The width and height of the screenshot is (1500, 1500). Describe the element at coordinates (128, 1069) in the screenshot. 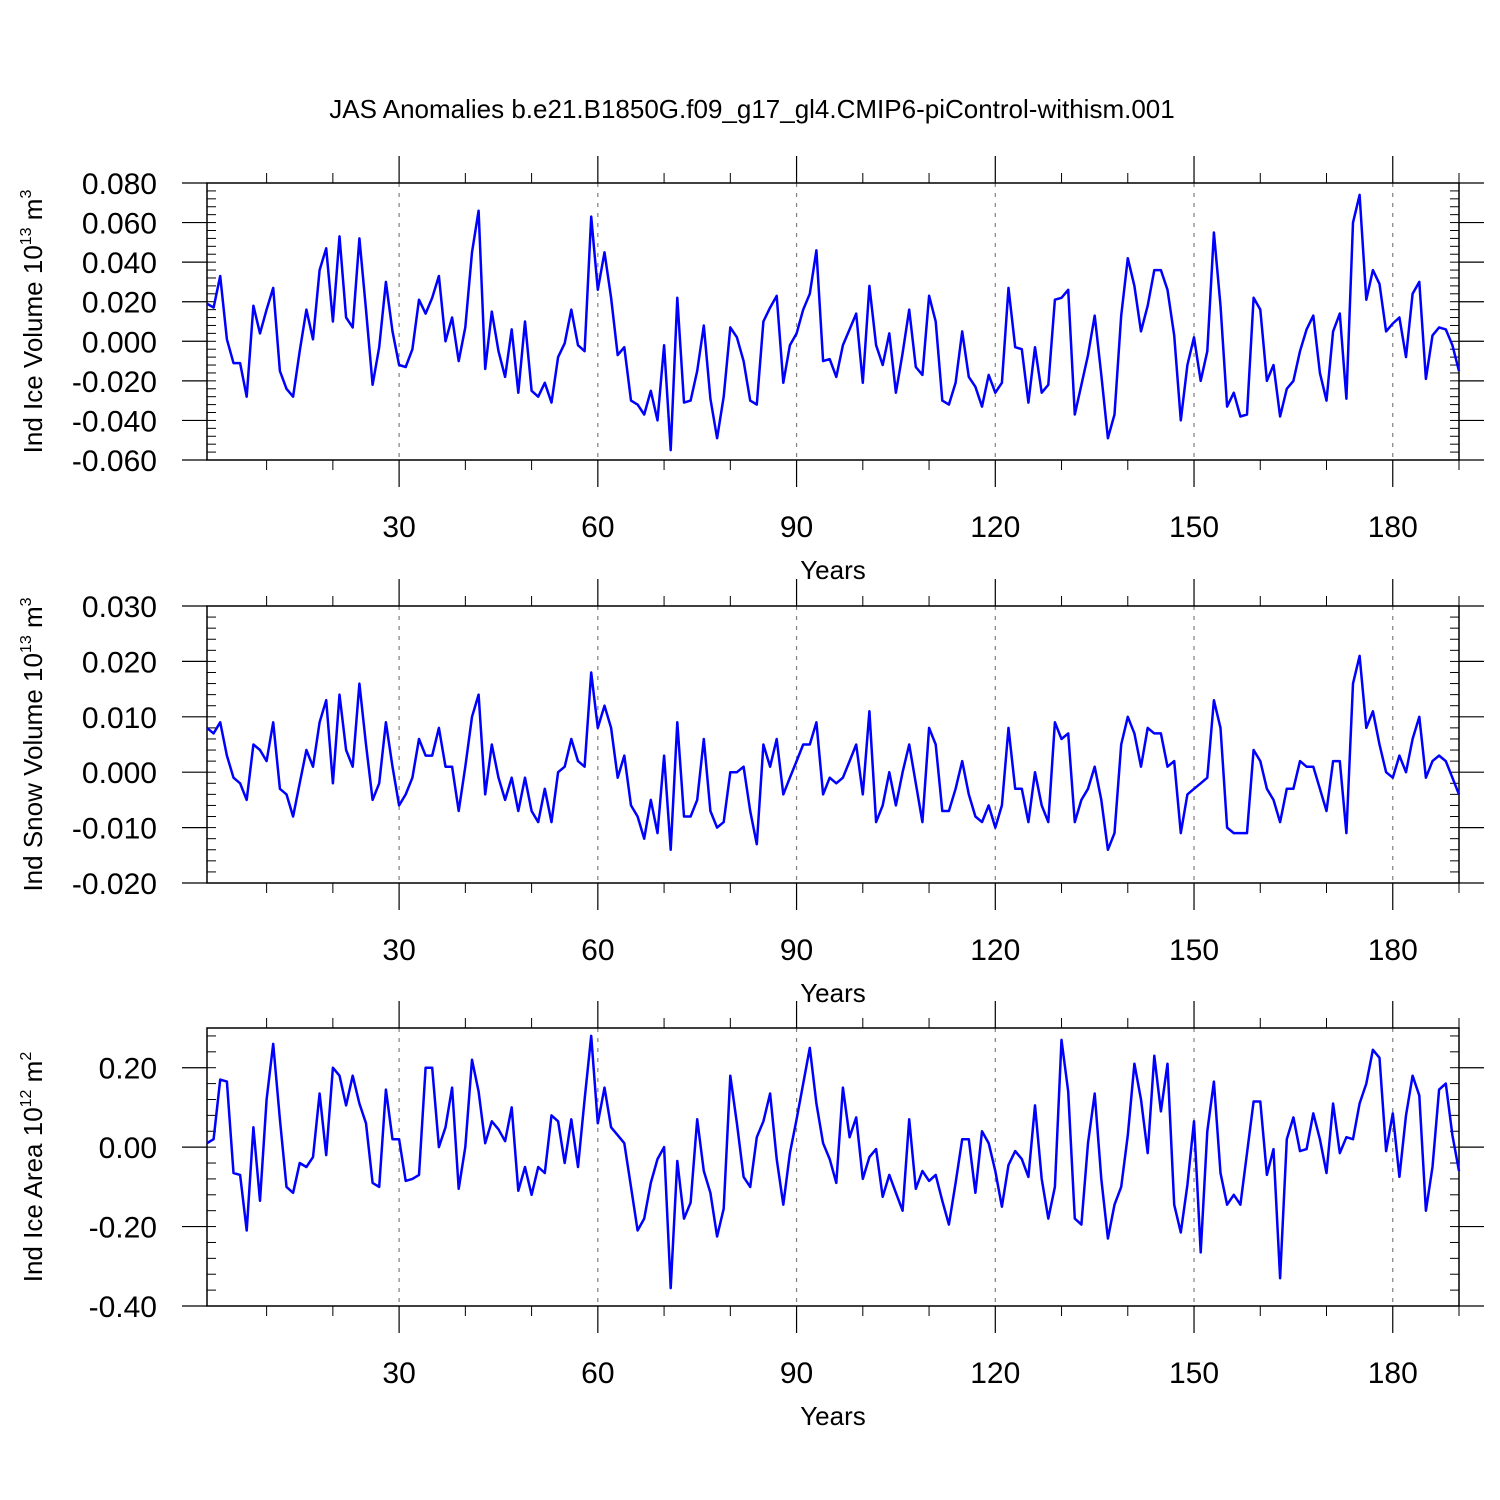

I see `y-tick-label: 0.20` at that location.